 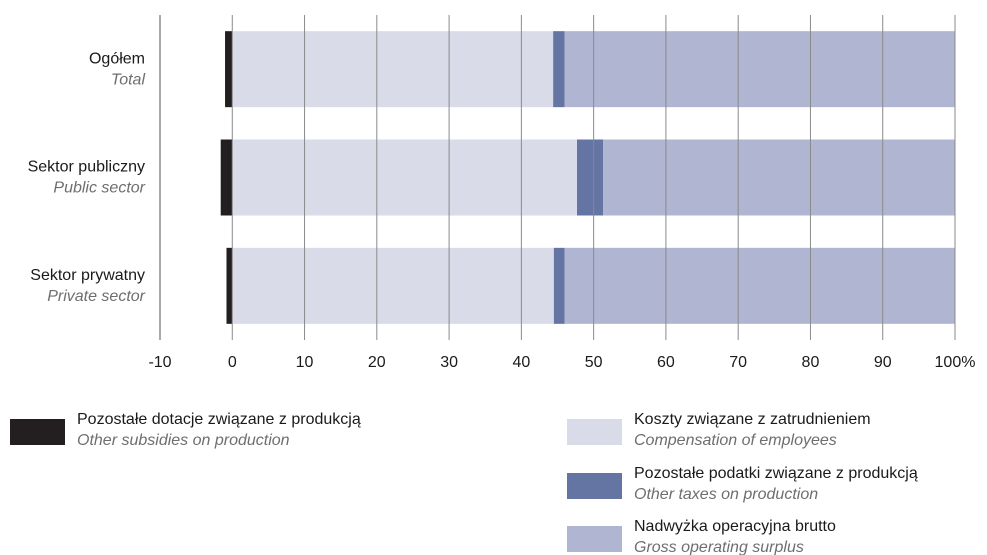 What do you see at coordinates (594, 362) in the screenshot?
I see `x-tick-label: 50` at bounding box center [594, 362].